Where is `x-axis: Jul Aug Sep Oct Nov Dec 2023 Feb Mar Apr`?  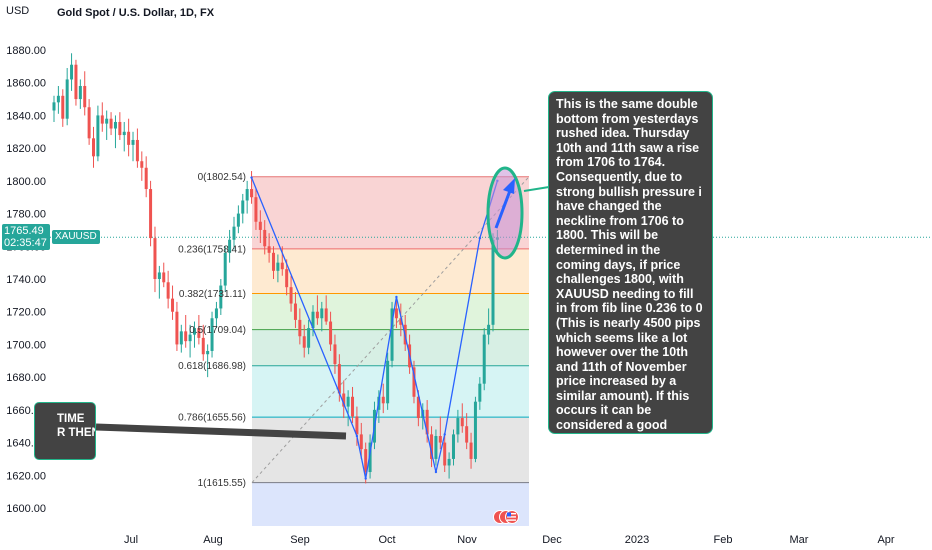
x-axis: Jul Aug Sep Oct Nov Dec 2023 Feb Mar Apr is located at coordinates (509, 540).